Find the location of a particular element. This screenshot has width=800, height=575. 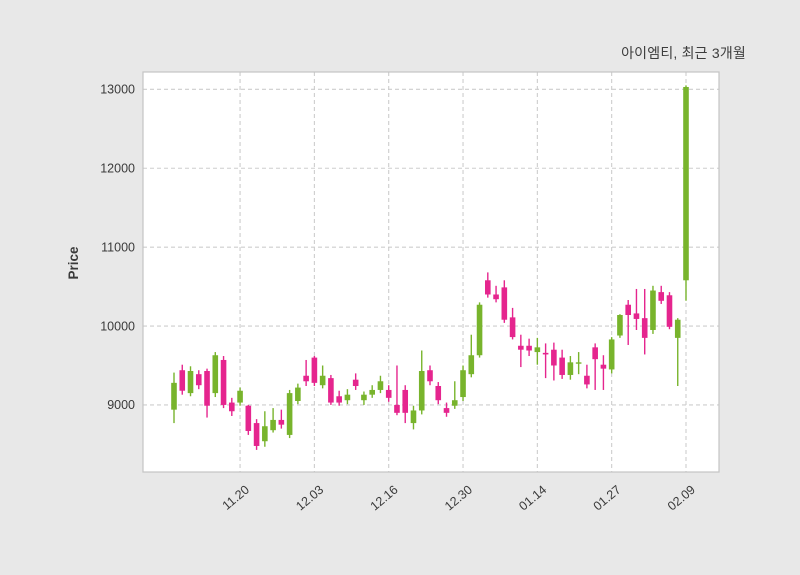

x-tick-label: 11.20 is located at coordinates (236, 498).